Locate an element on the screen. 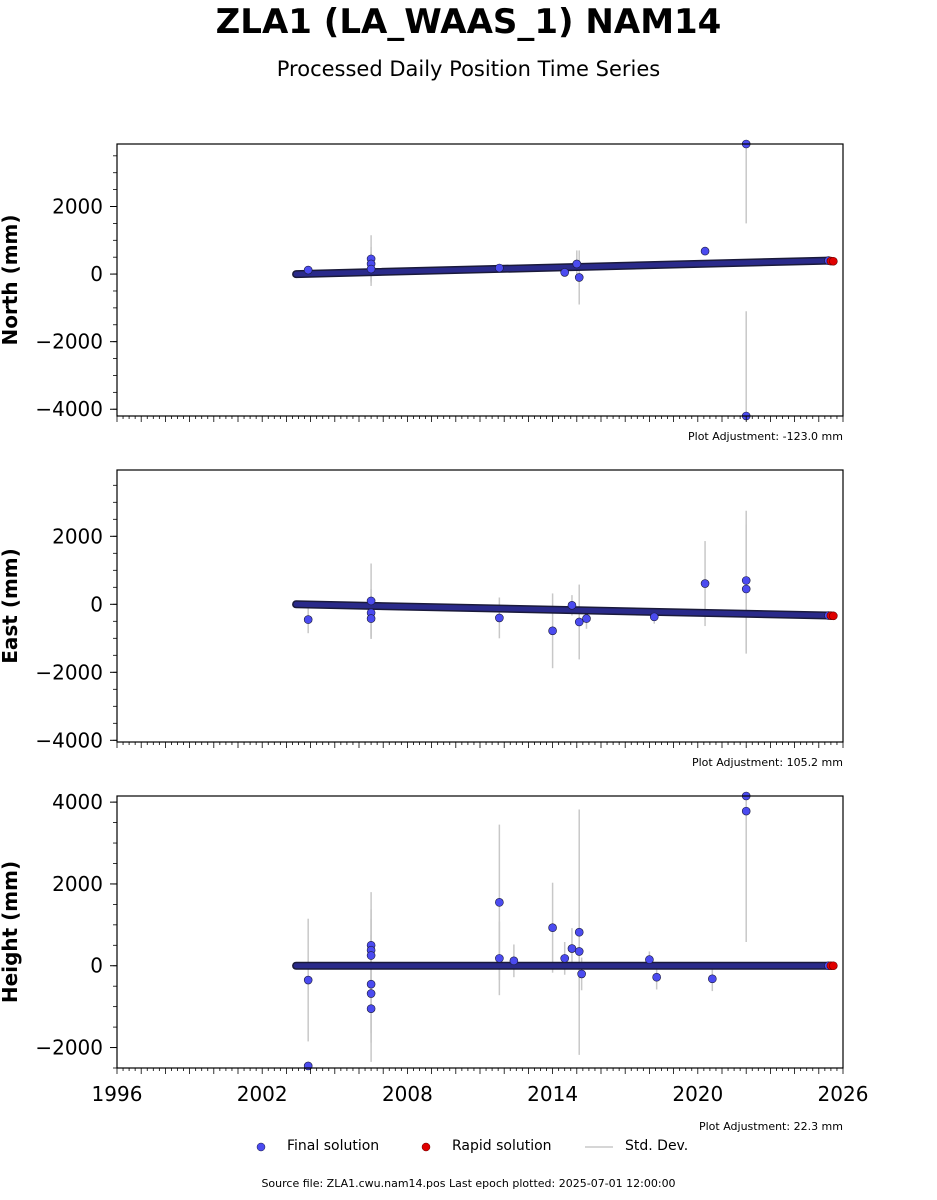 The height and width of the screenshot is (1200, 937). height-y-tick-label: 4000 is located at coordinates (77, 802).